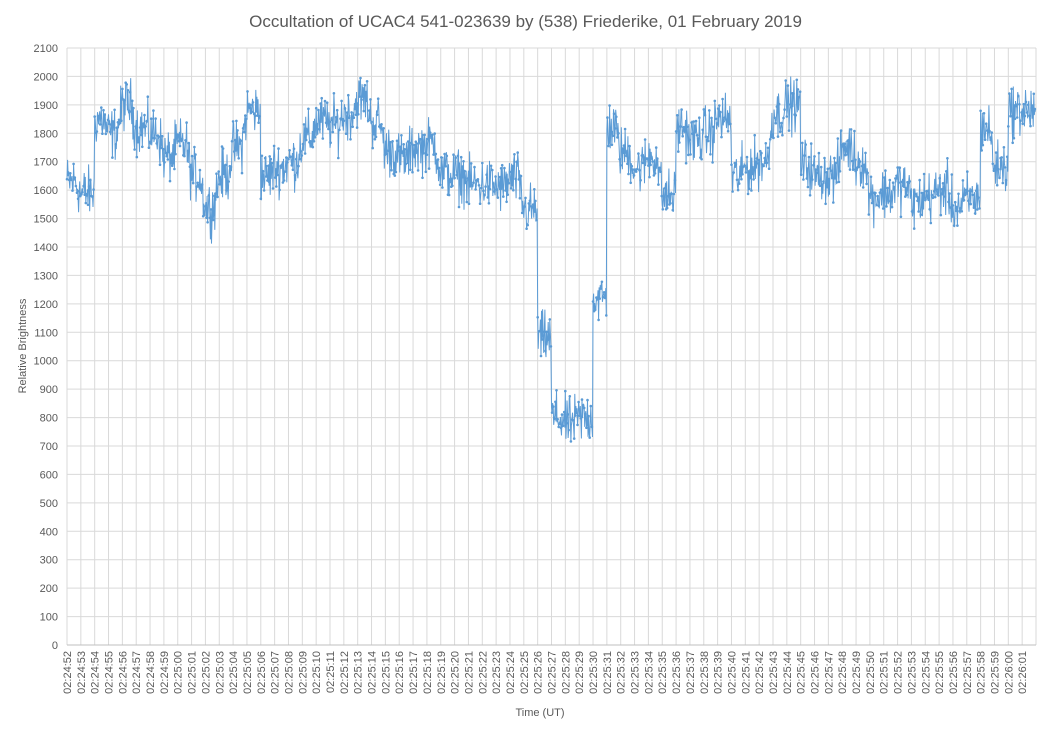  Describe the element at coordinates (912, 672) in the screenshot. I see `x-tick-label: 02:25:53` at that location.